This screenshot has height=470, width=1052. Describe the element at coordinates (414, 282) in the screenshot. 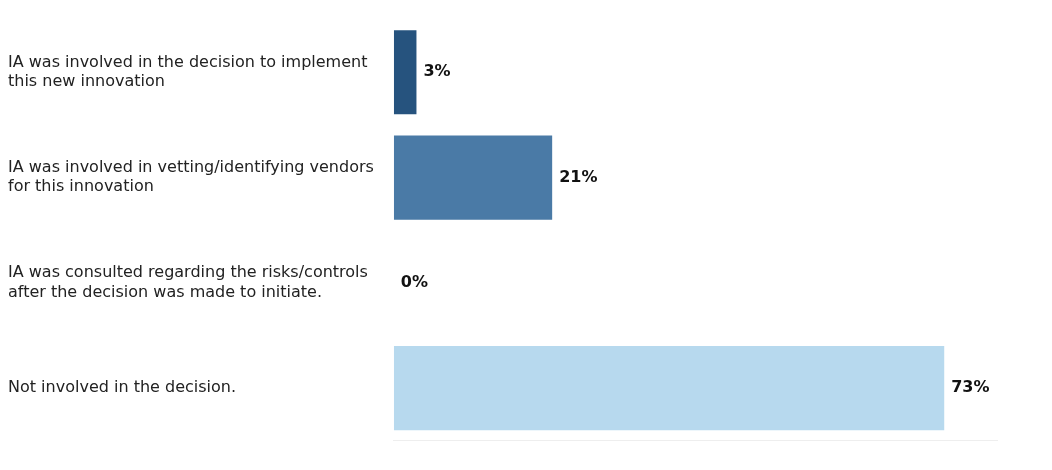

I see `data-label: 0%` at that location.